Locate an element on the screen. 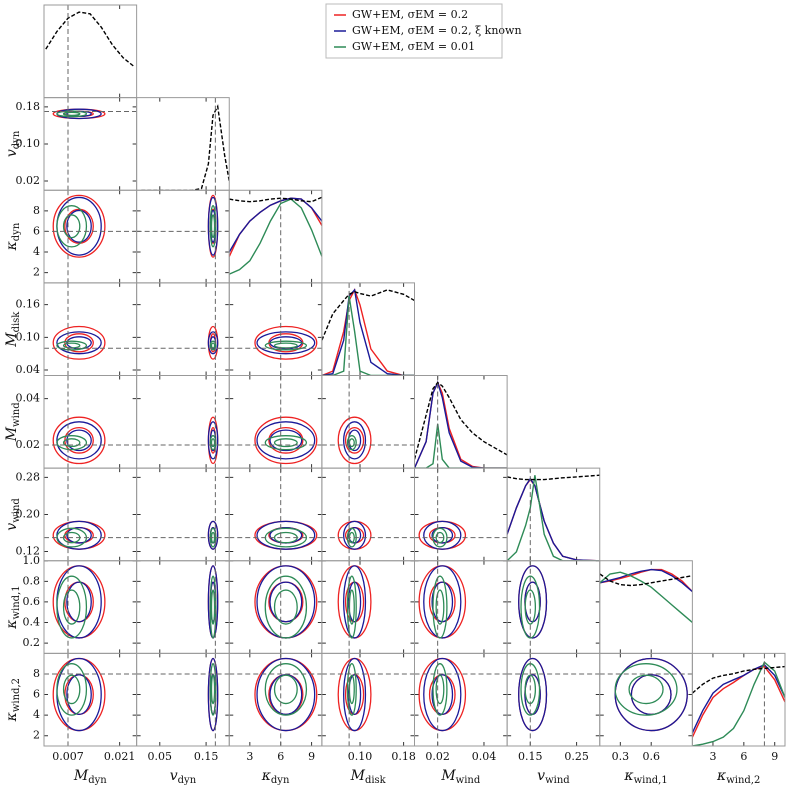  y-tick-label: 0.04 is located at coordinates (28, 369).